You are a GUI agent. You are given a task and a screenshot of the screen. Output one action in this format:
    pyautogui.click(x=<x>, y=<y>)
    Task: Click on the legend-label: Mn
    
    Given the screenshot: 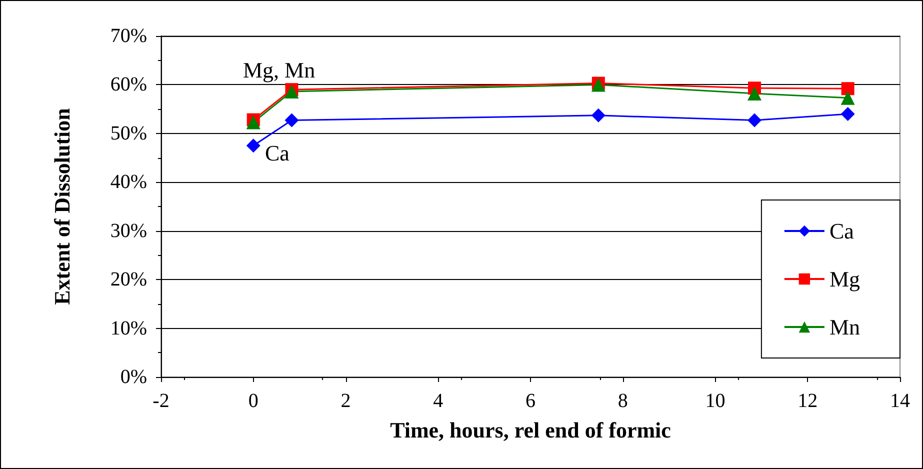 What is the action you would take?
    pyautogui.click(x=844, y=327)
    